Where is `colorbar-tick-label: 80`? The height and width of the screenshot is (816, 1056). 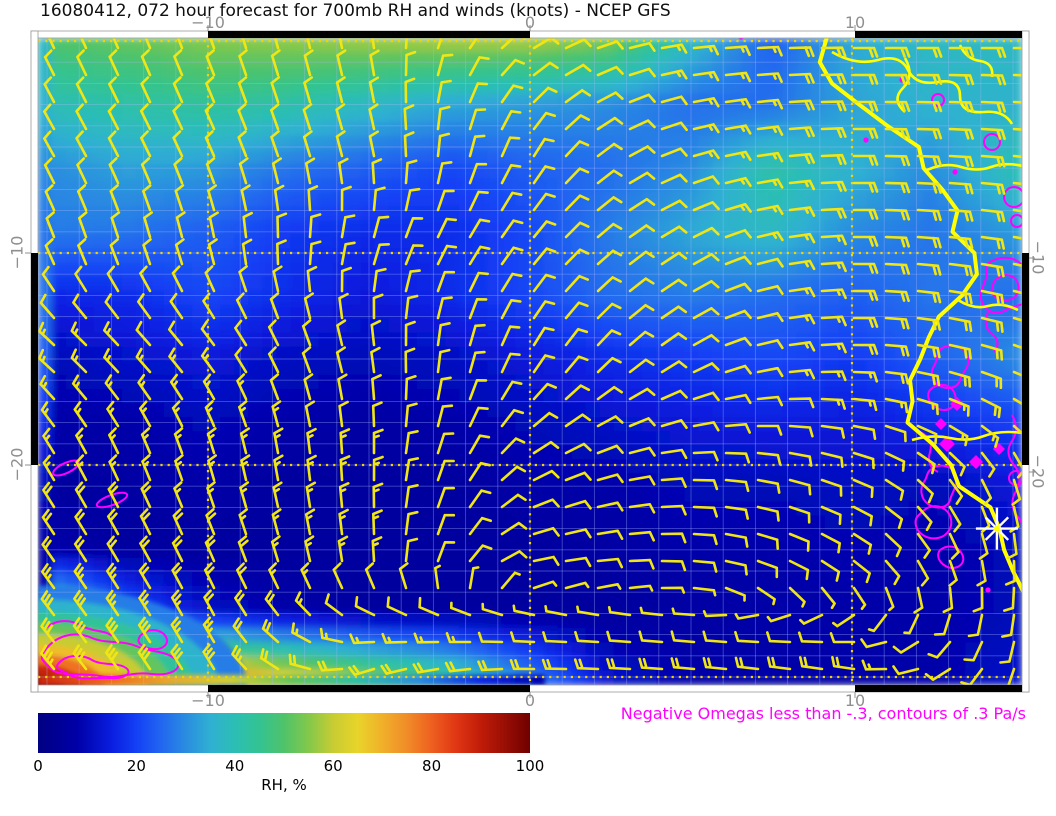
colorbar-tick-label: 80 is located at coordinates (432, 766).